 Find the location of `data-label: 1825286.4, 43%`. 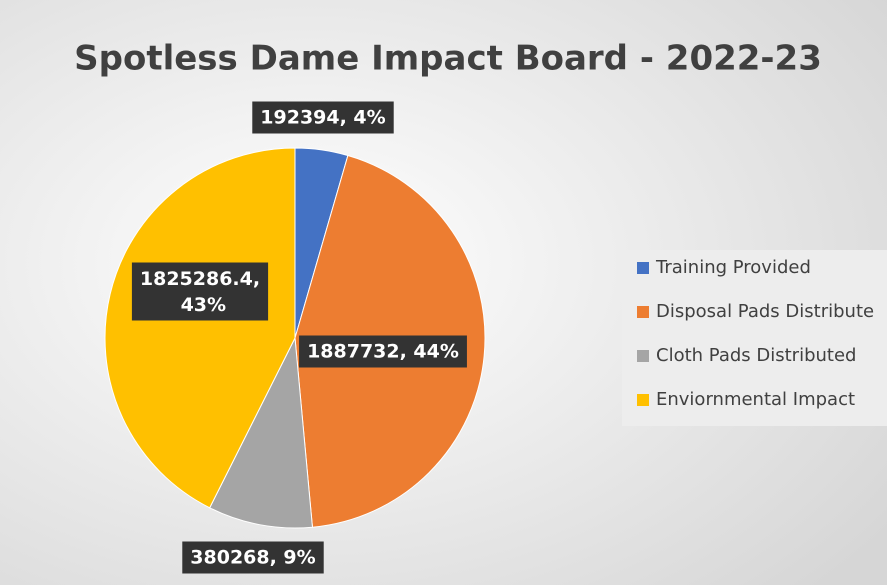

data-label: 1825286.4, 43% is located at coordinates (200, 292).